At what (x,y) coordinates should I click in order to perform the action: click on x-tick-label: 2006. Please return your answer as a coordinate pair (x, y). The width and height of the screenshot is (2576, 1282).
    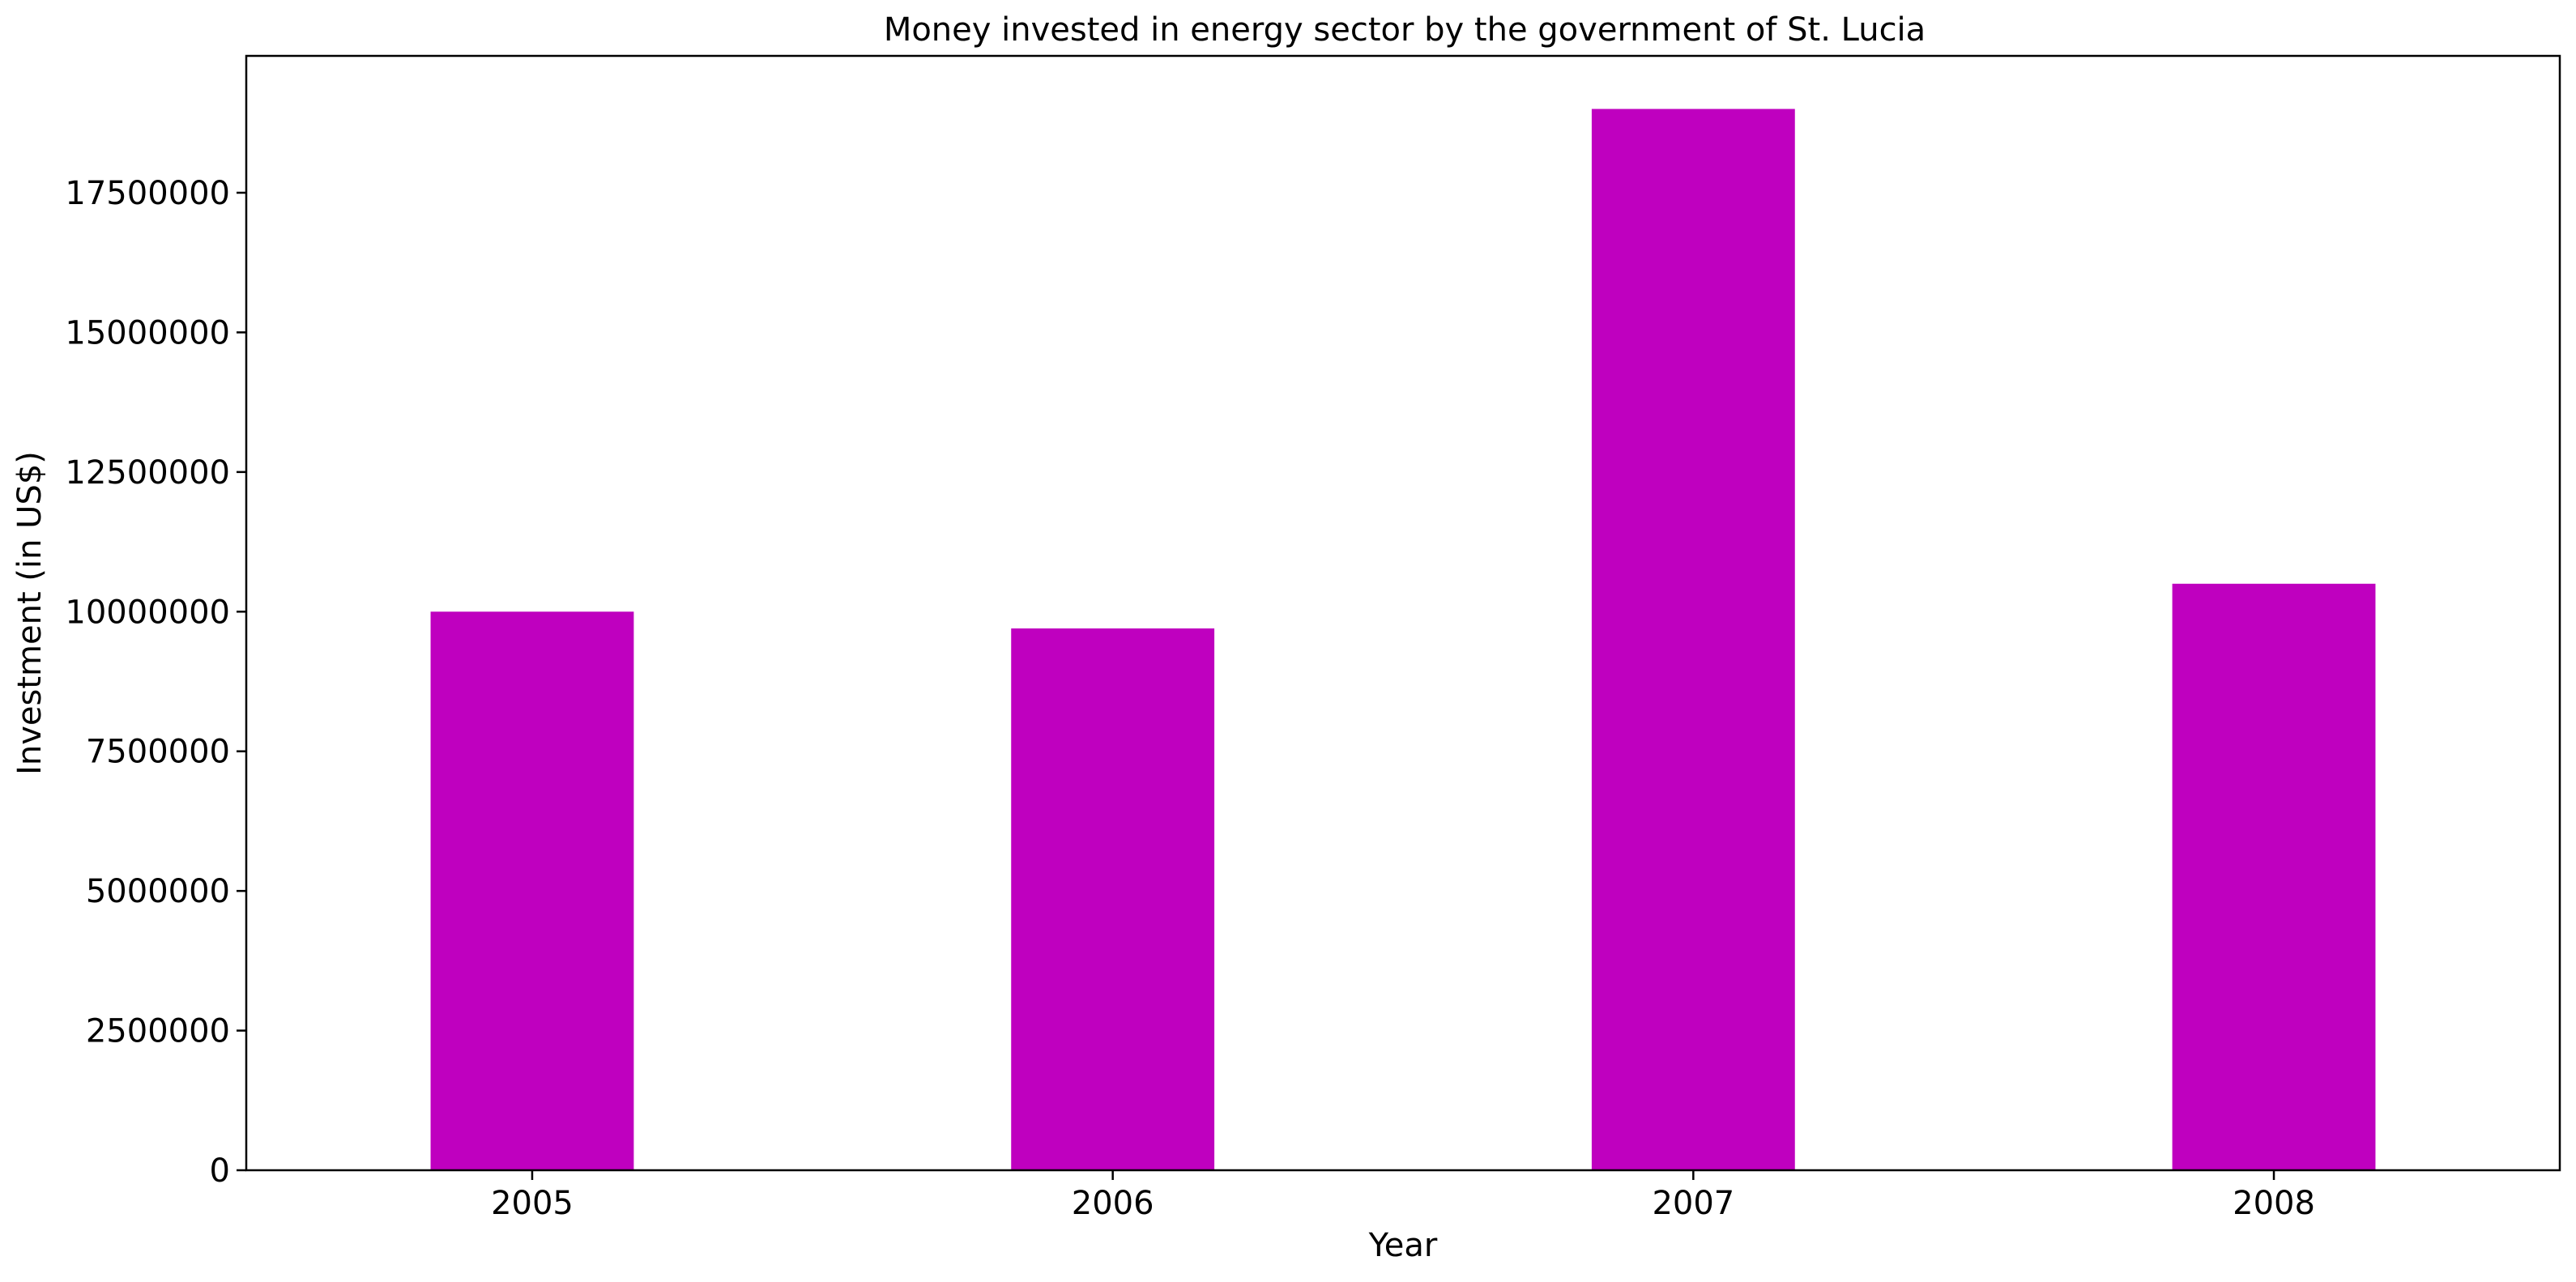
    Looking at the image, I should click on (1113, 1203).